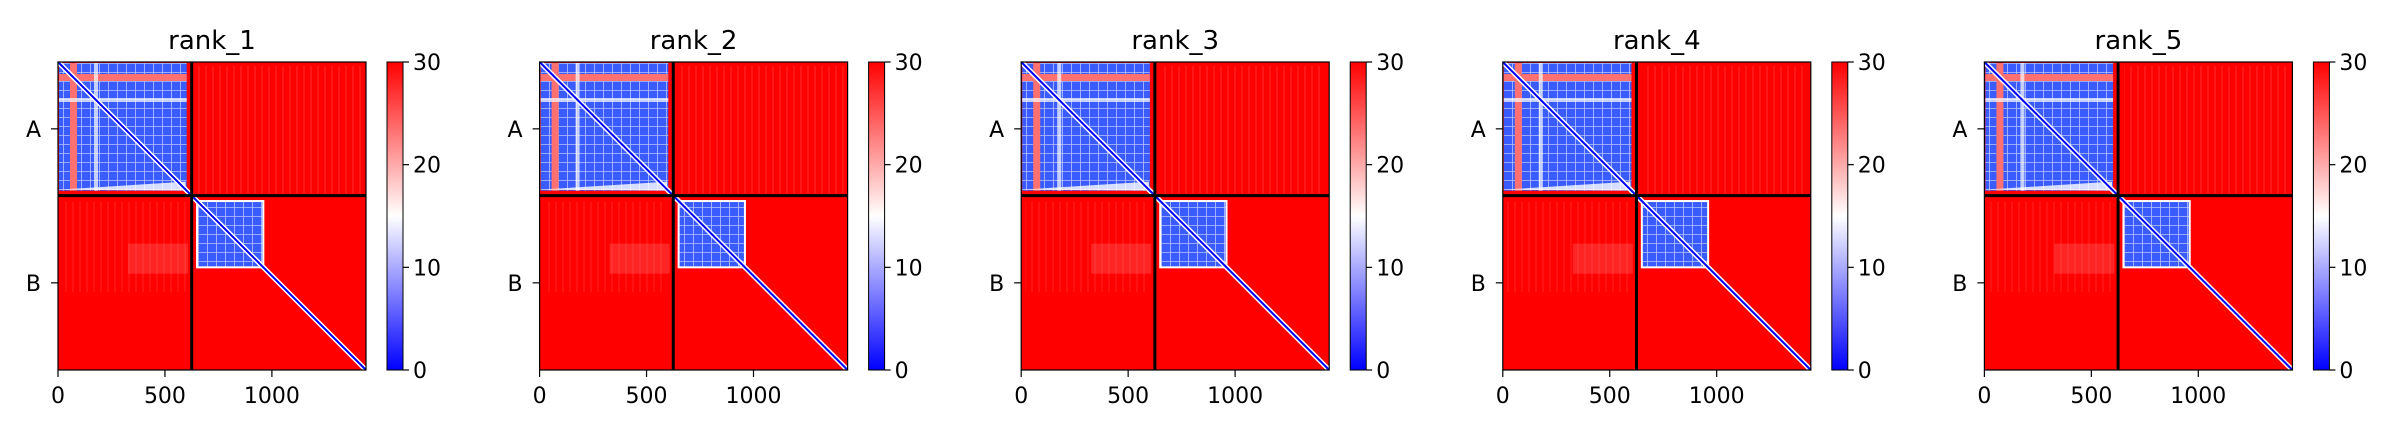 The width and height of the screenshot is (2401, 438). I want to click on panel-title: rank_5, so click(2139, 41).